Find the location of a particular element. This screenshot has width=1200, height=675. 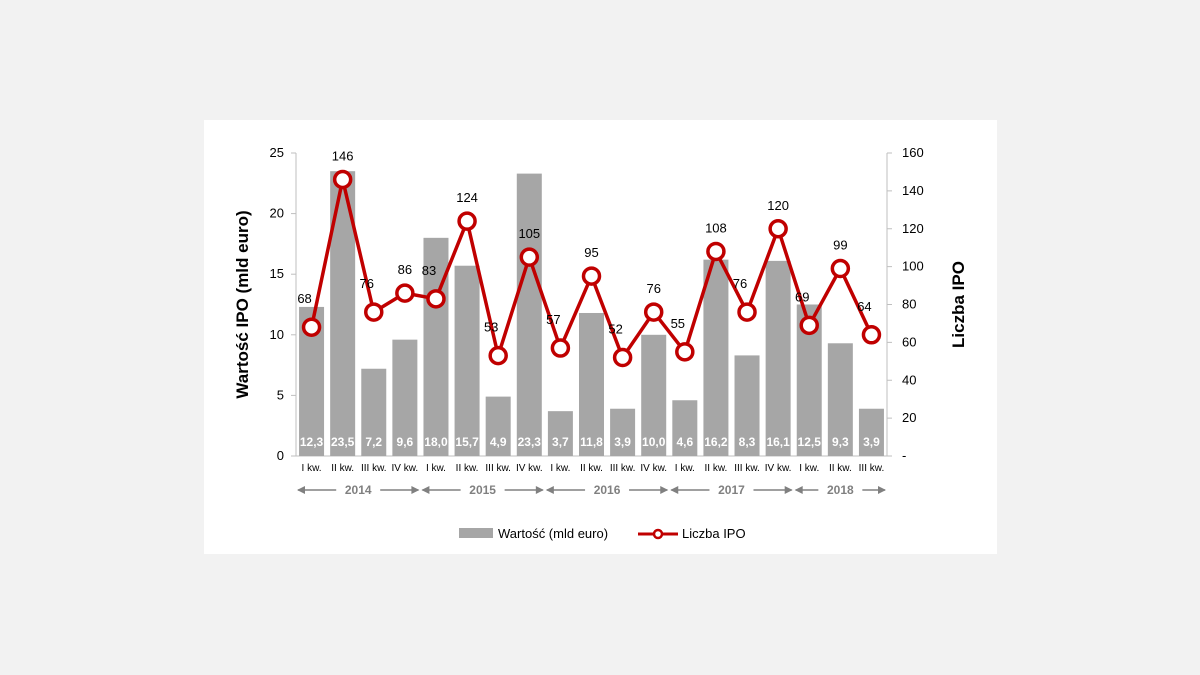

year-label: 2017 is located at coordinates (731, 490).